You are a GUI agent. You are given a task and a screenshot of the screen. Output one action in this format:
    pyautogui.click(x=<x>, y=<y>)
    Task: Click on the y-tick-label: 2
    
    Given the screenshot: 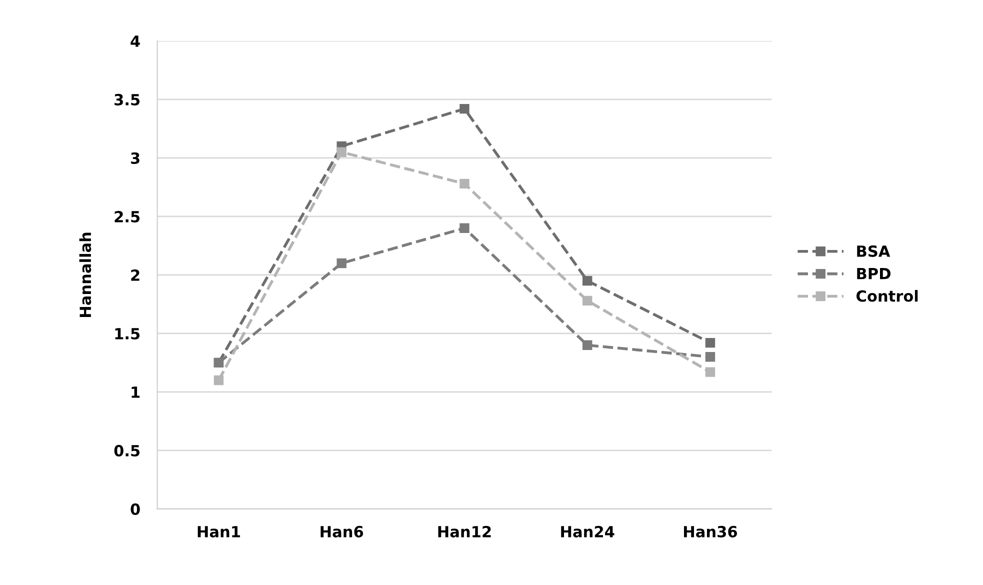 What is the action you would take?
    pyautogui.click(x=135, y=275)
    